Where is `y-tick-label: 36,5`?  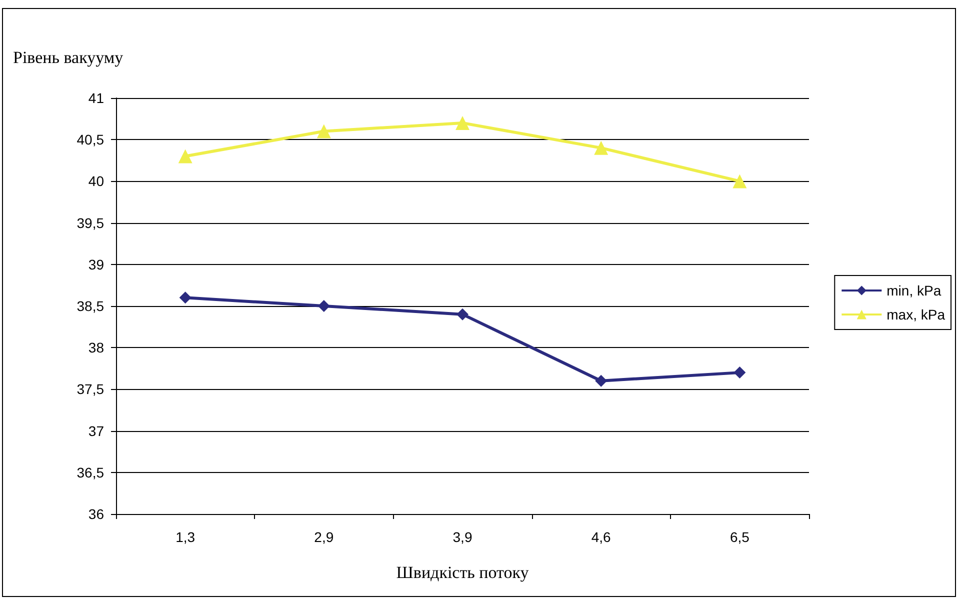 y-tick-label: 36,5 is located at coordinates (90, 472).